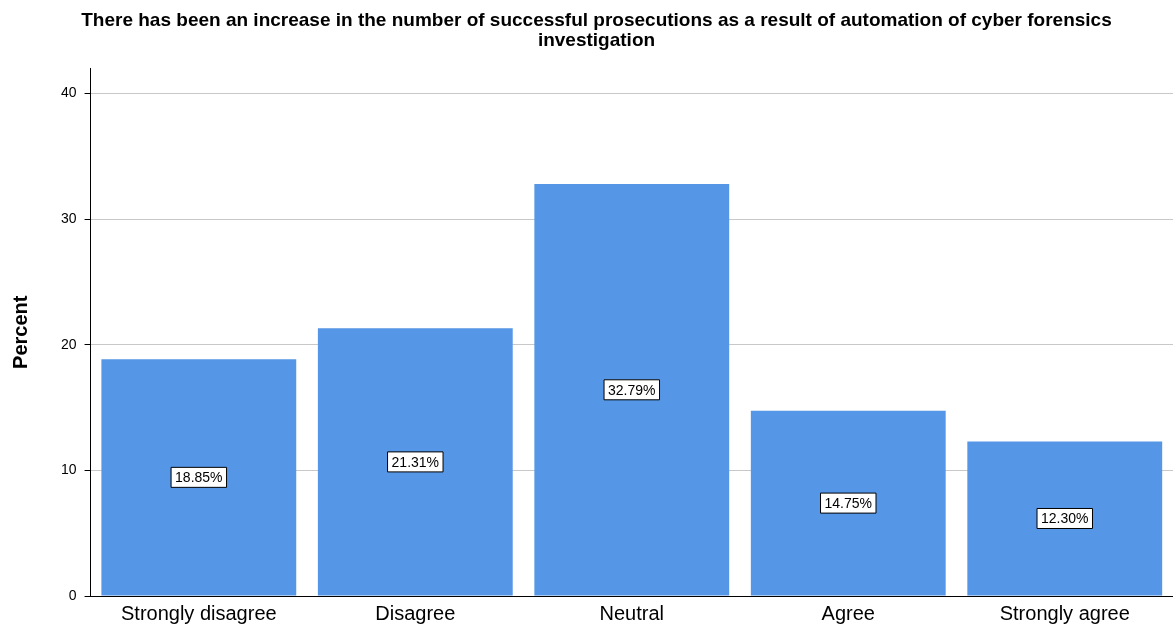 This screenshot has height=637, width=1173. What do you see at coordinates (632, 612) in the screenshot?
I see `x-tick-label: Neutral` at bounding box center [632, 612].